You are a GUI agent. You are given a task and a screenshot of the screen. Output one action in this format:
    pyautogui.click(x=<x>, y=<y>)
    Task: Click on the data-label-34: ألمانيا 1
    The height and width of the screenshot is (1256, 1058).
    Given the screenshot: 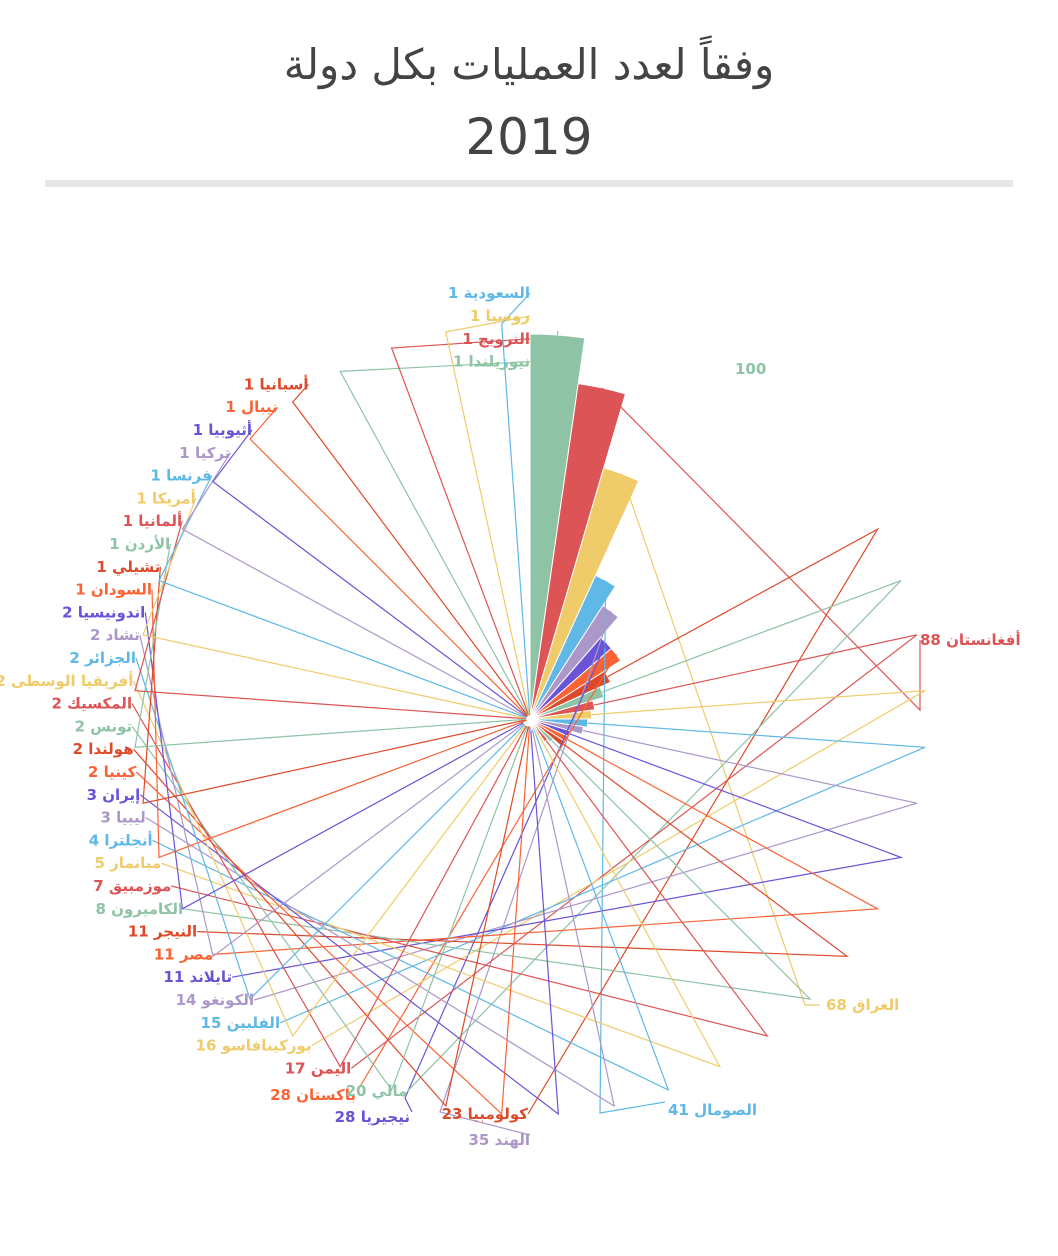 What is the action you would take?
    pyautogui.click(x=153, y=520)
    